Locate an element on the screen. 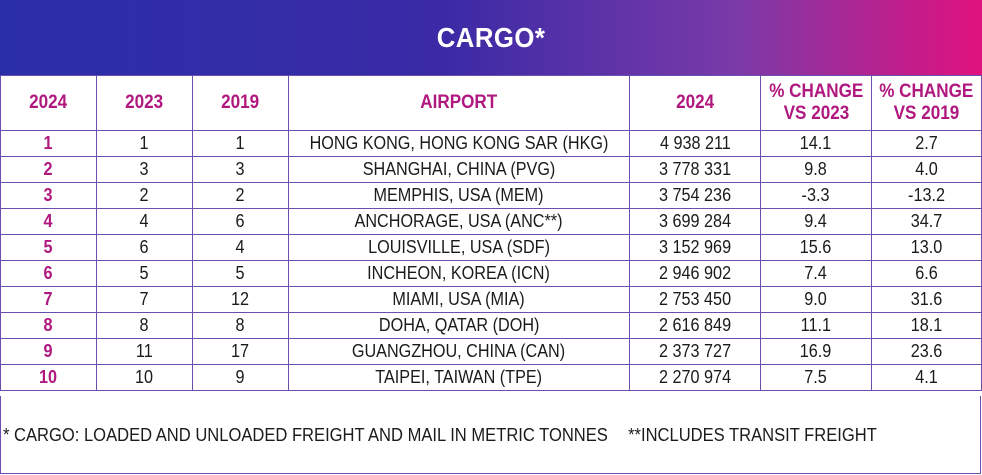  cell-rank-2019: 17 is located at coordinates (240, 351).